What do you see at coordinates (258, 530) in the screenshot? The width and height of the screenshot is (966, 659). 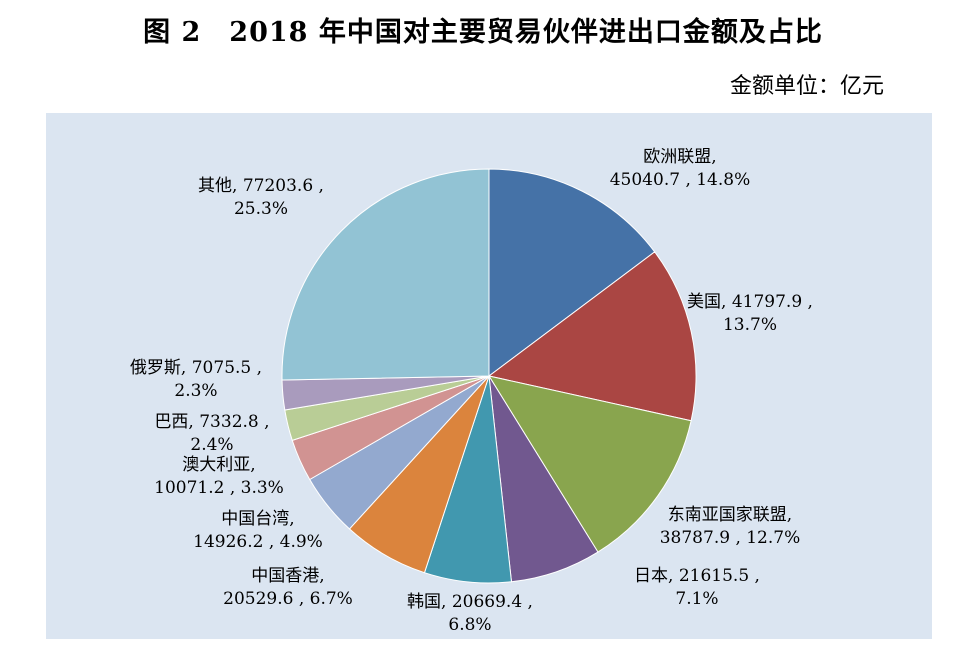 I see `slice-label: 中国台湾, 14926.2 , 4.9%` at bounding box center [258, 530].